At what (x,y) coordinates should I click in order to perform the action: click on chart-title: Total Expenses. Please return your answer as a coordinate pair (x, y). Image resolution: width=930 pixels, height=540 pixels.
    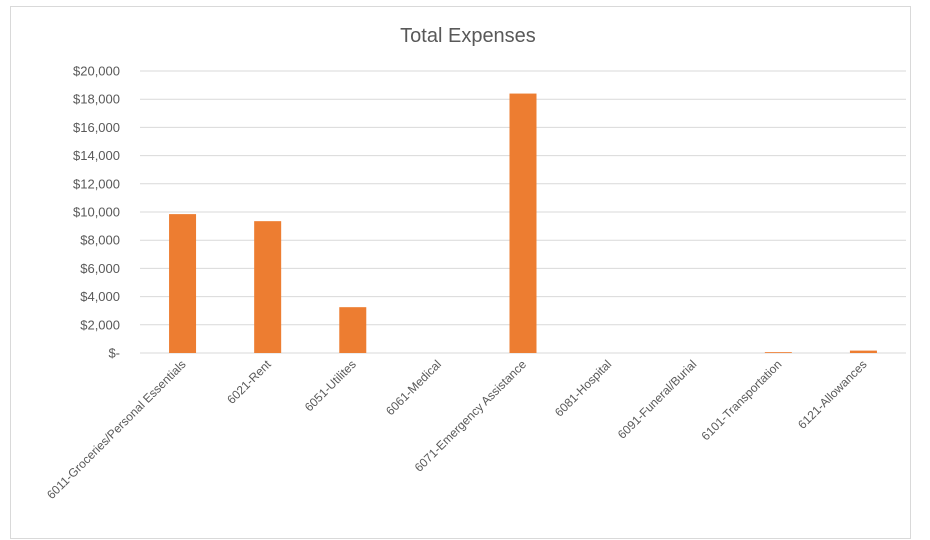
    Looking at the image, I should click on (468, 36).